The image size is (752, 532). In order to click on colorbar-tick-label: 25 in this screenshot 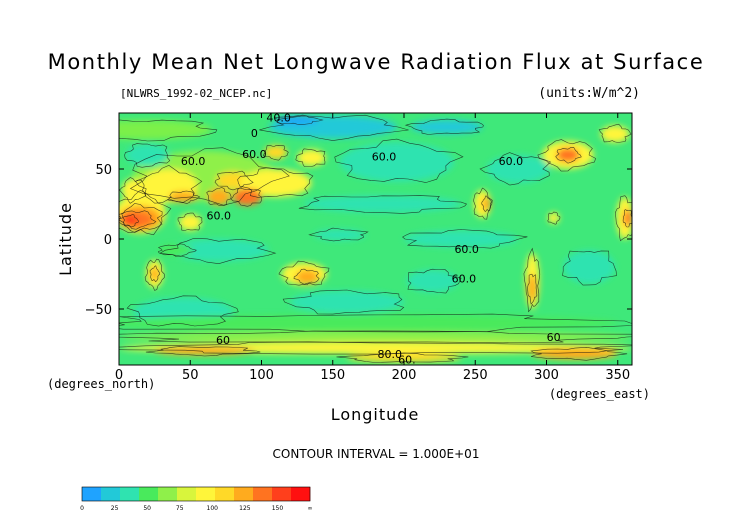, I will do `click(115, 508)`.